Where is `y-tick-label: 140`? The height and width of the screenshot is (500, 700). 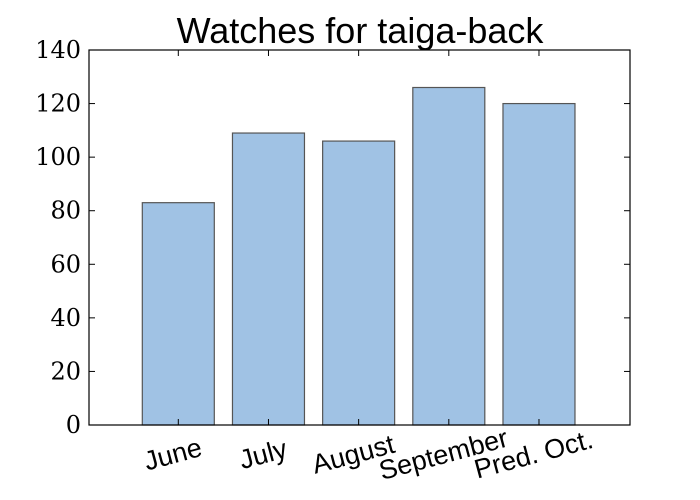 y-tick-label: 140 is located at coordinates (58, 50).